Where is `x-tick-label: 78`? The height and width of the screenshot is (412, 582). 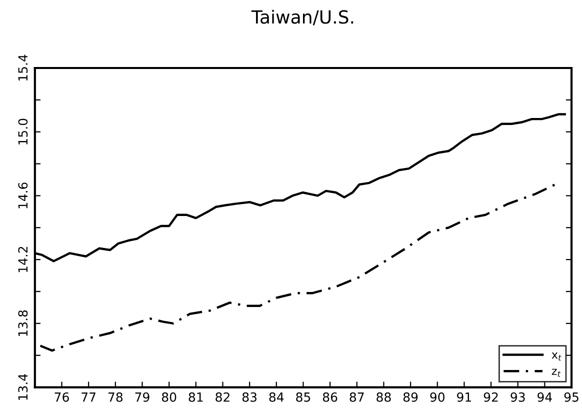 x-tick-label: 78 is located at coordinates (115, 397).